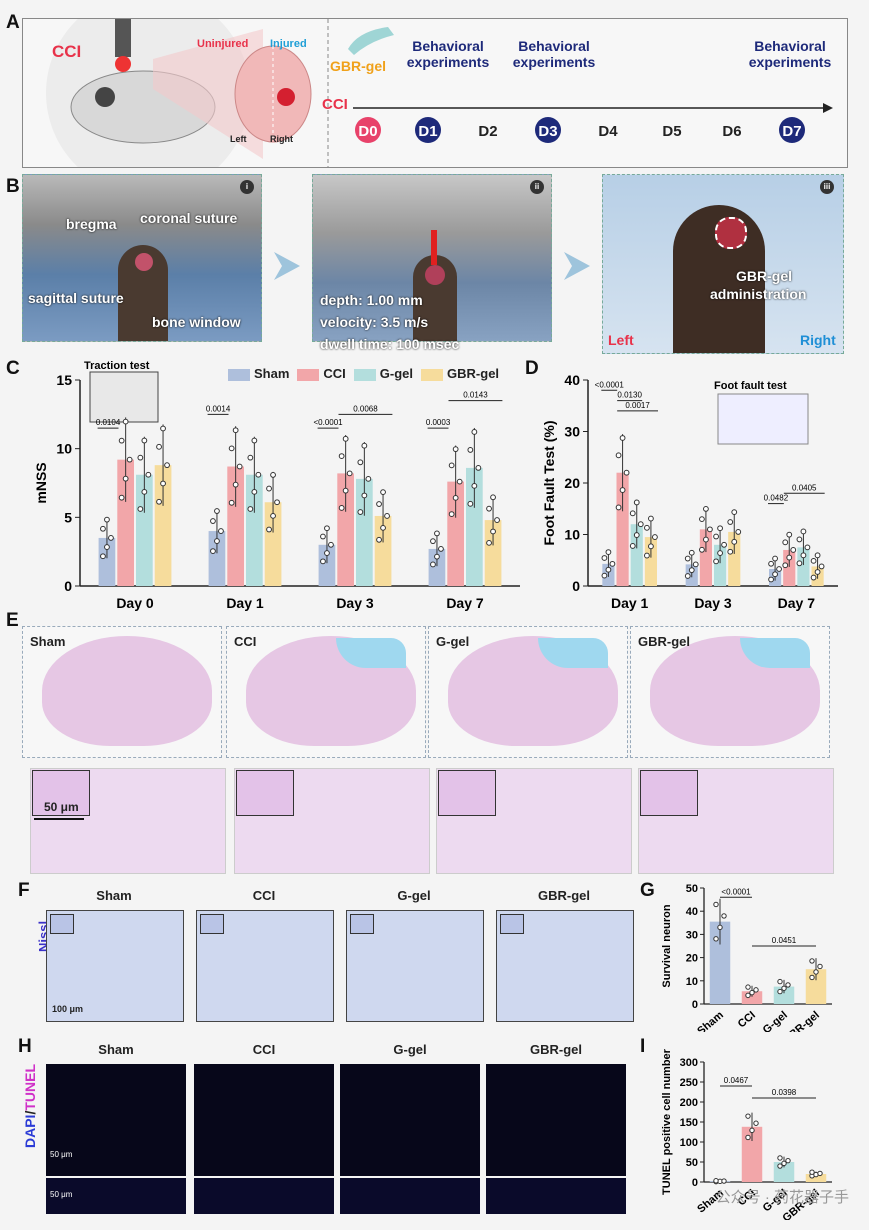 The height and width of the screenshot is (1230, 869). I want to click on injured-label: Injured, so click(288, 44).